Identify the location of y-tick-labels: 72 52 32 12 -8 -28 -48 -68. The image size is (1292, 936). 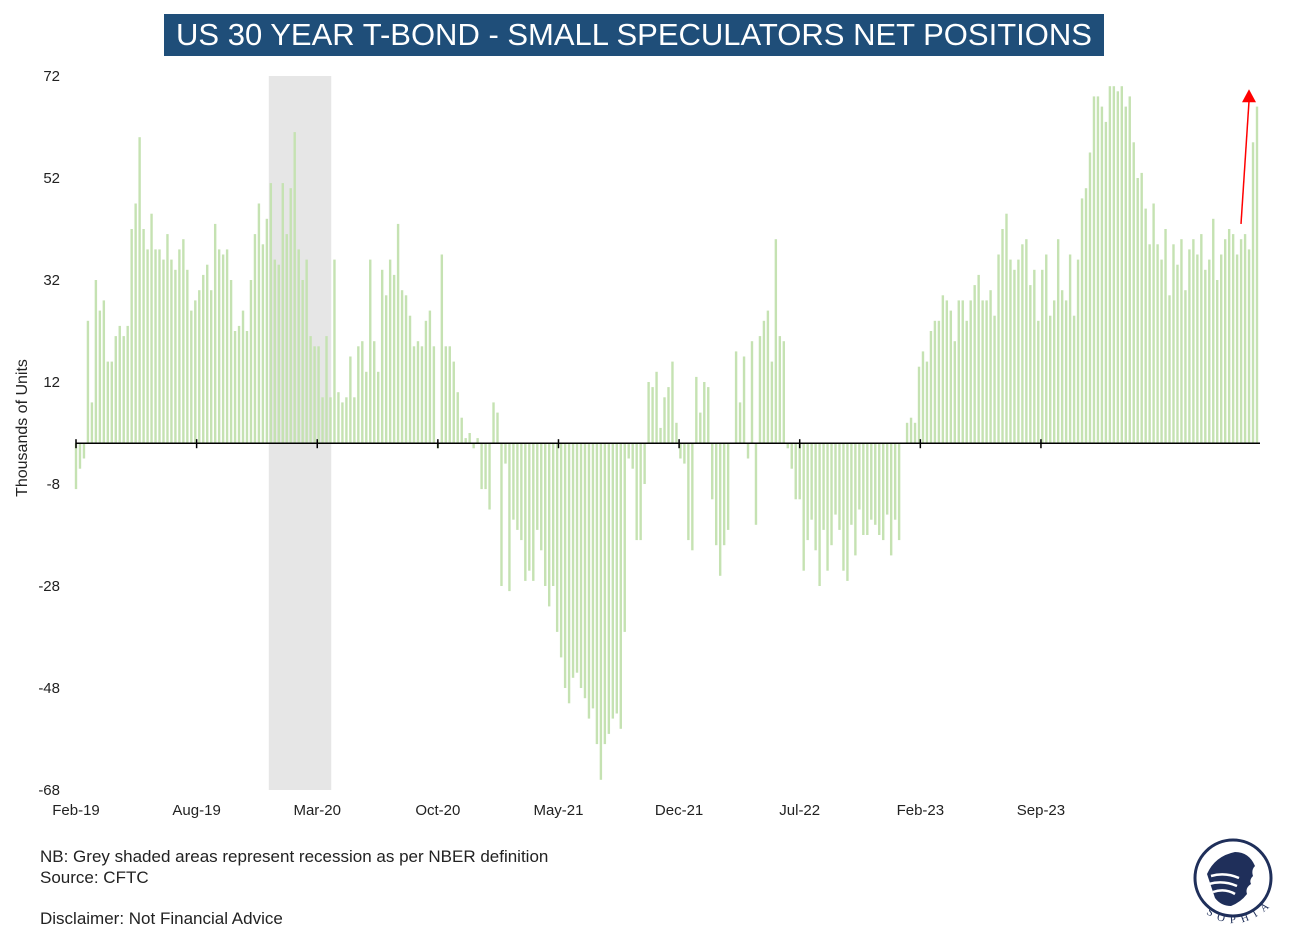
(49, 433).